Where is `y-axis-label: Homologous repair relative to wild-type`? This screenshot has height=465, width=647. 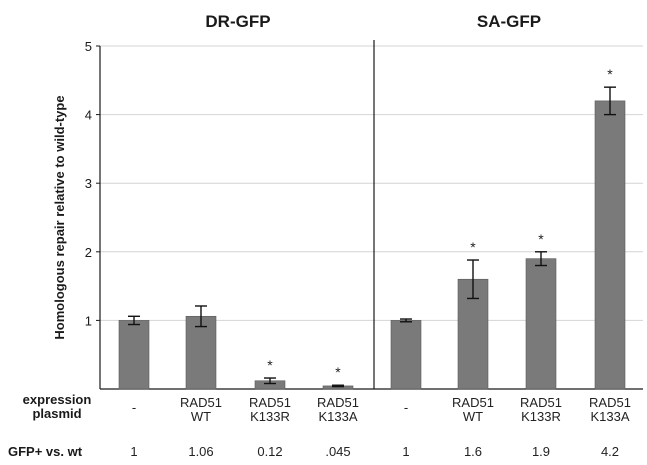 y-axis-label: Homologous repair relative to wild-type is located at coordinates (59, 217).